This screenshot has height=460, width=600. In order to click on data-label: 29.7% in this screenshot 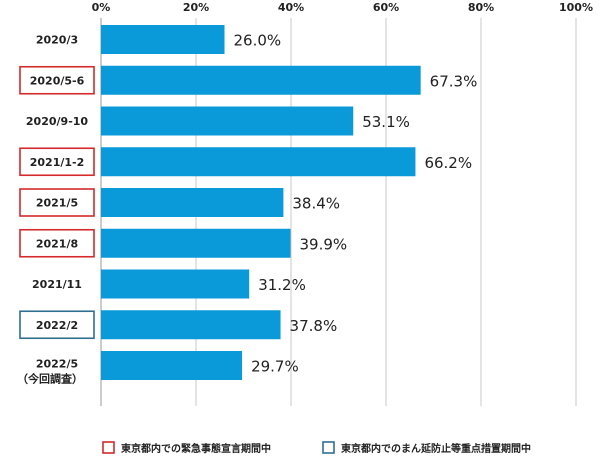, I will do `click(275, 367)`.